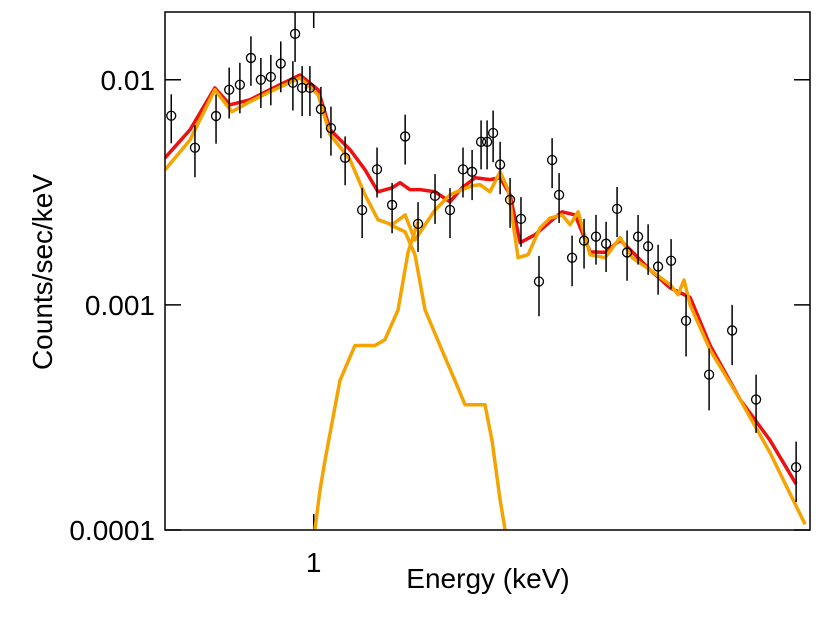  I want to click on y-tick-label: 0.001, so click(120, 305).